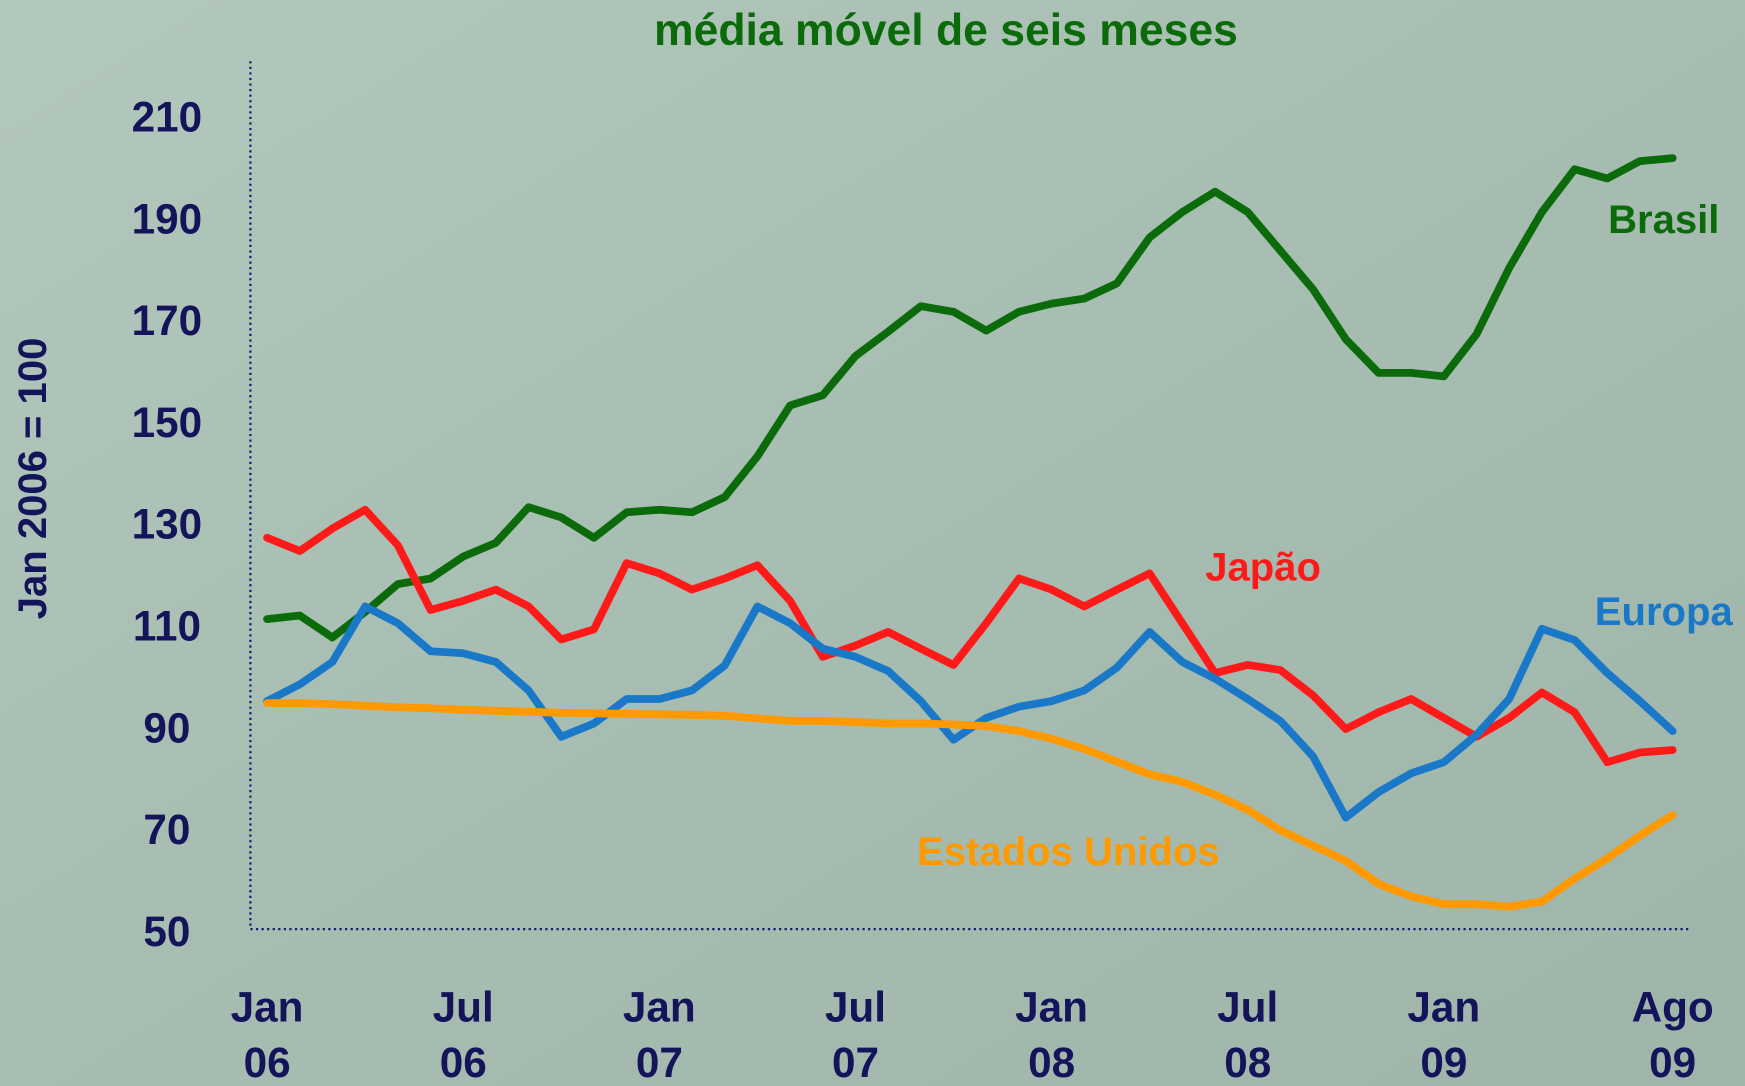 The width and height of the screenshot is (1745, 1086). What do you see at coordinates (855, 1035) in the screenshot?
I see `x-tick-label: Jul 07` at bounding box center [855, 1035].